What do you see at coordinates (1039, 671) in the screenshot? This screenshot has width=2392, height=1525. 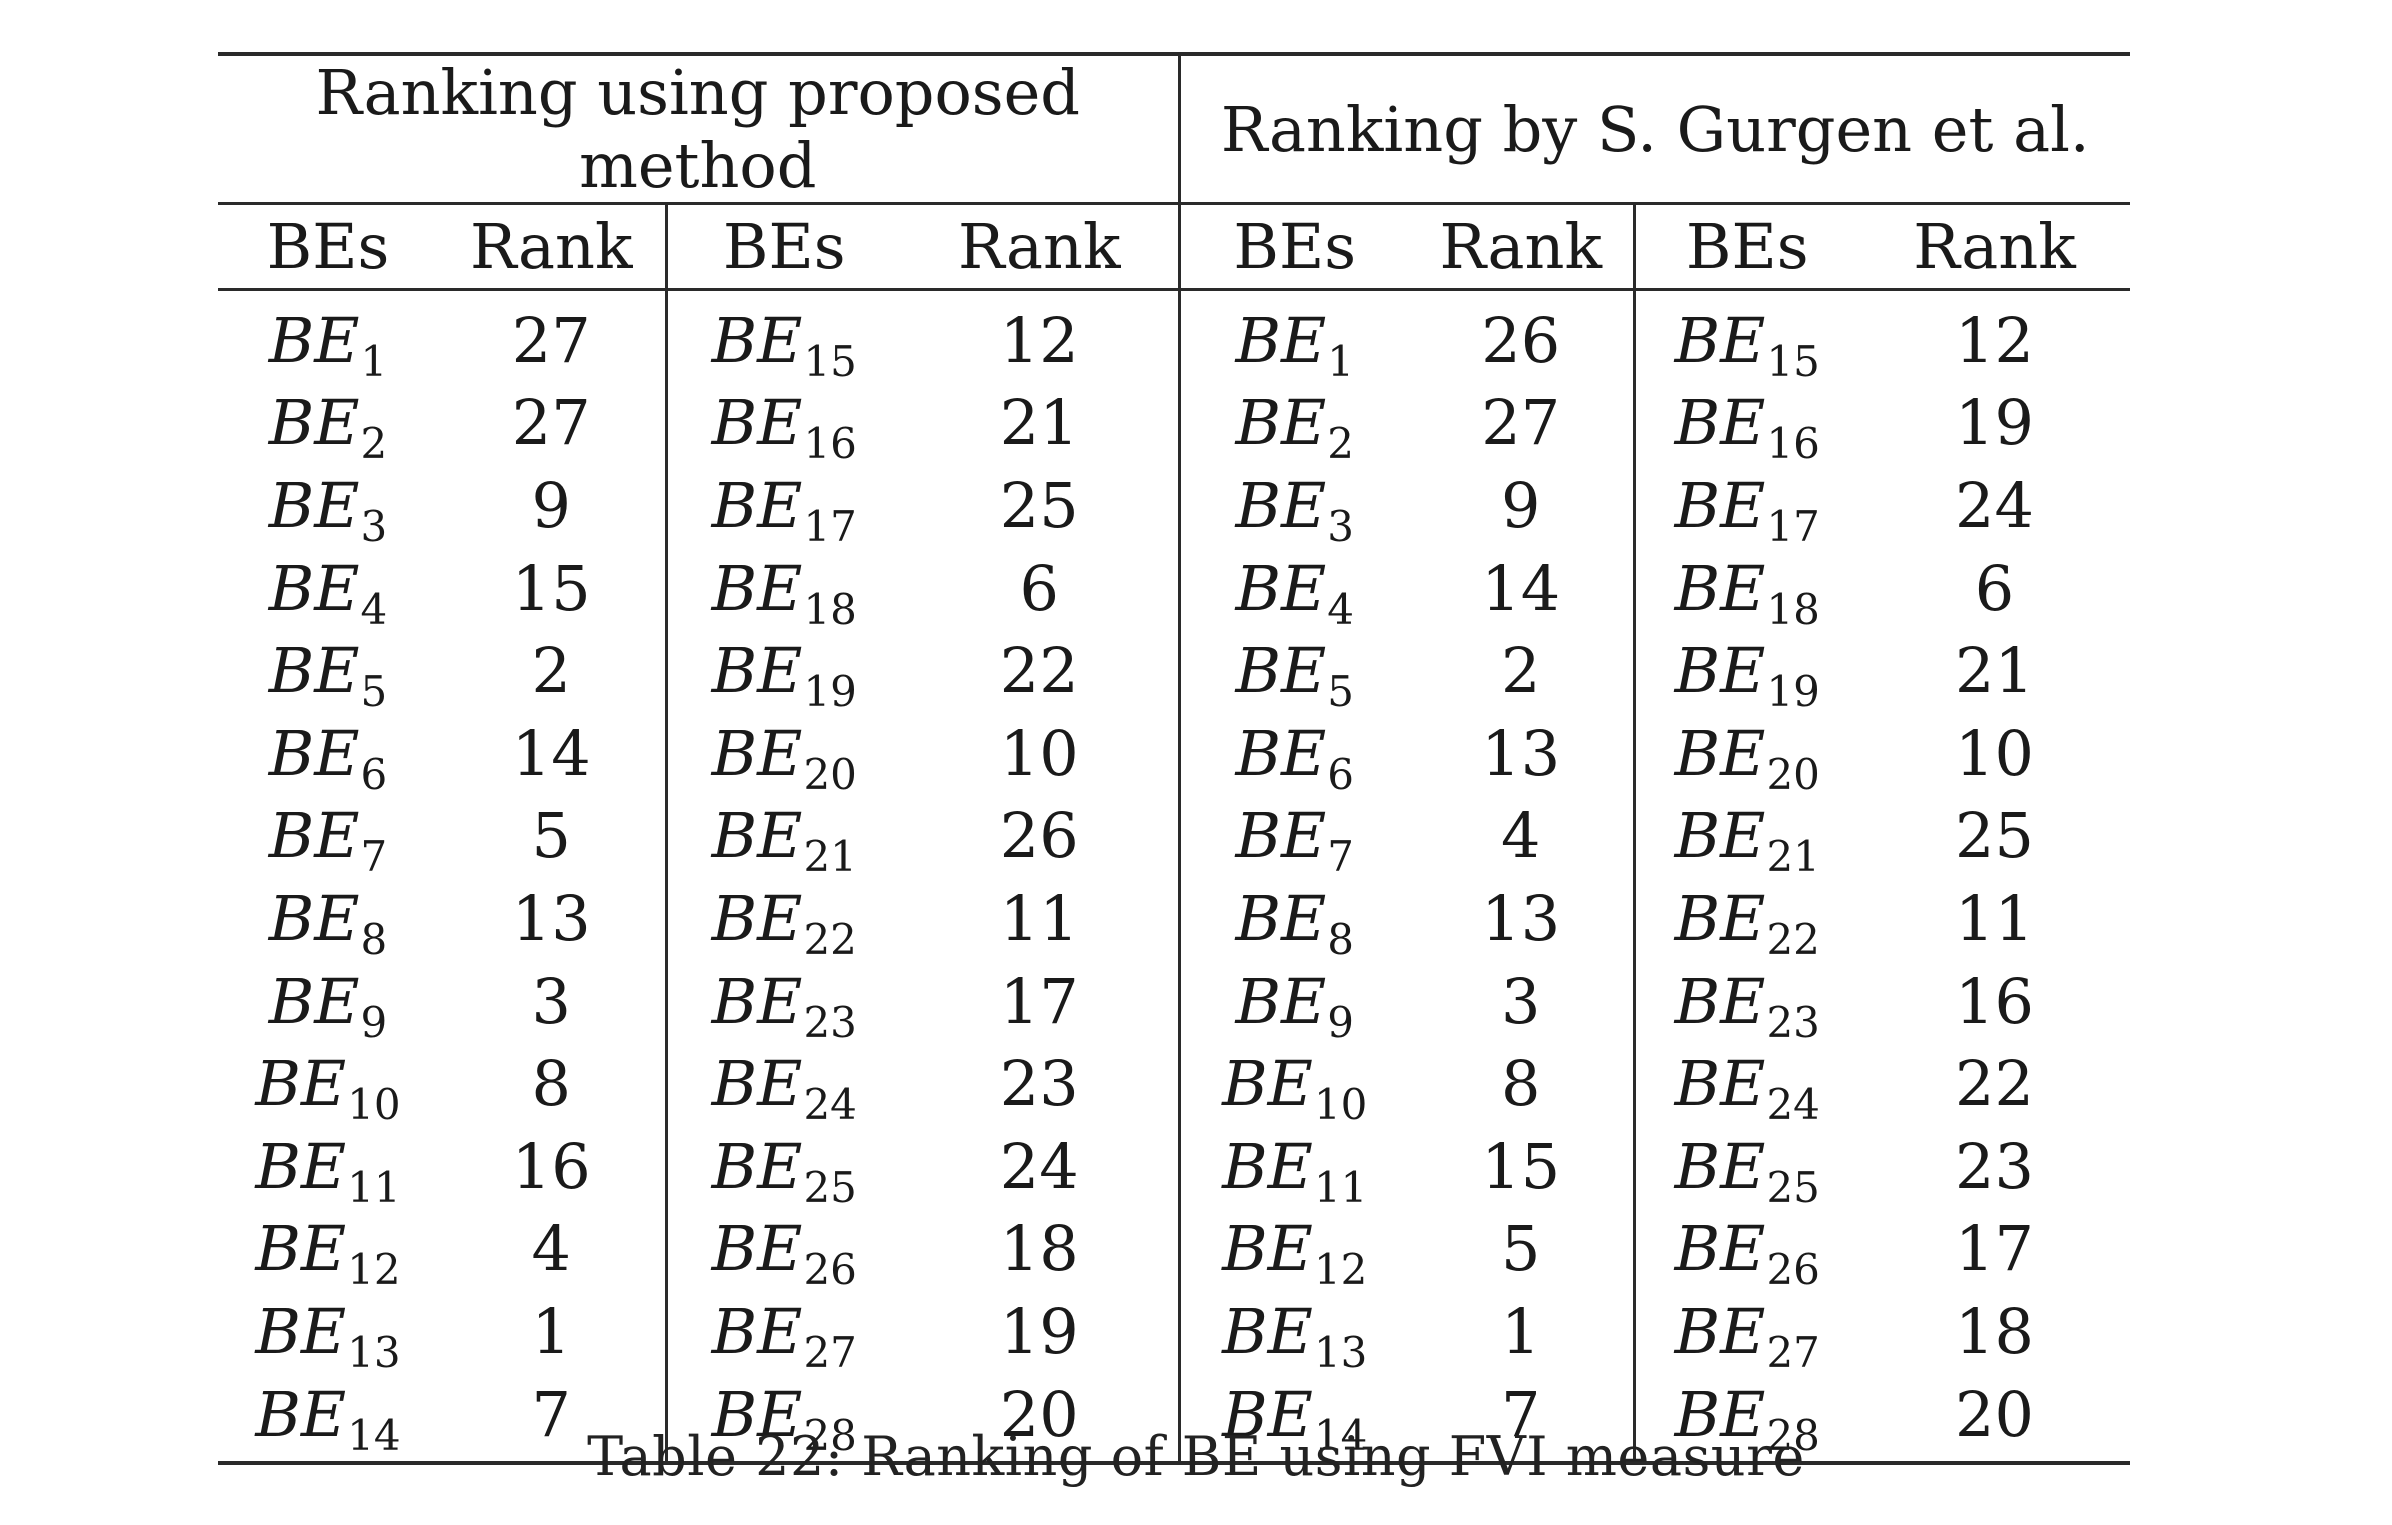 I see `rank-cell: 22` at bounding box center [1039, 671].